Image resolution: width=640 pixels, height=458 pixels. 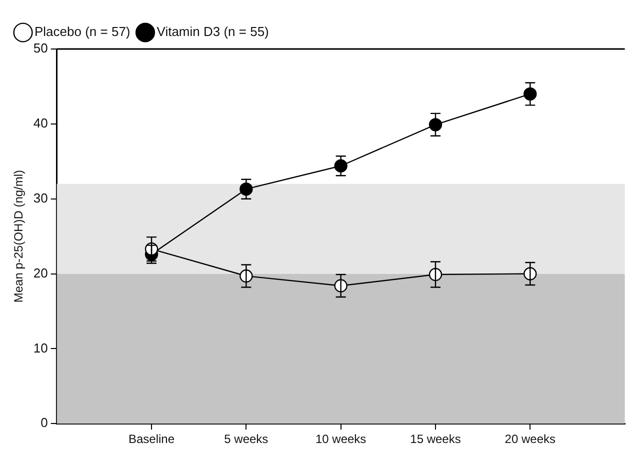 What do you see at coordinates (40, 198) in the screenshot?
I see `y-tick-label: 30` at bounding box center [40, 198].